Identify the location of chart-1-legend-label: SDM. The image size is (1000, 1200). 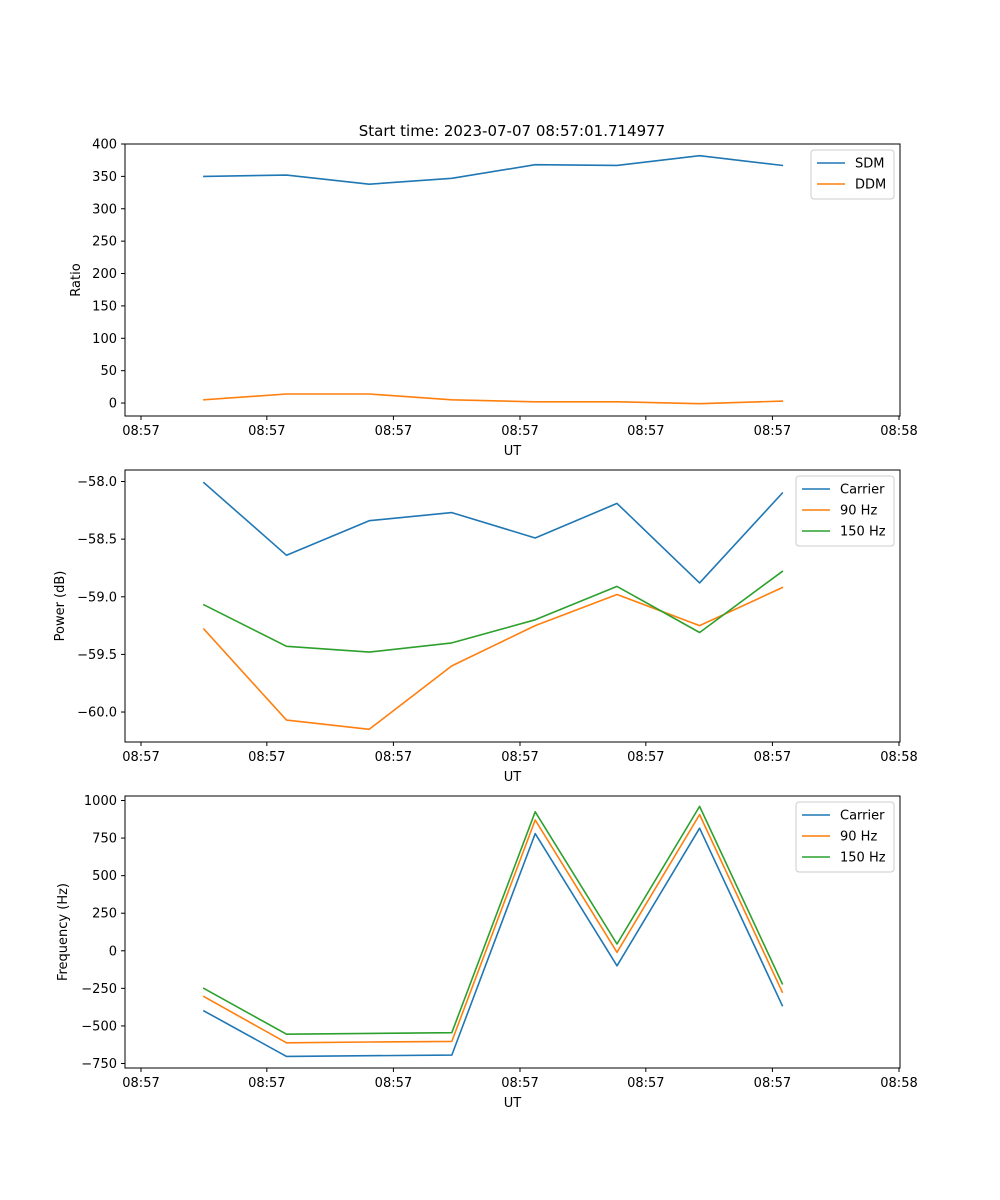
(869, 164).